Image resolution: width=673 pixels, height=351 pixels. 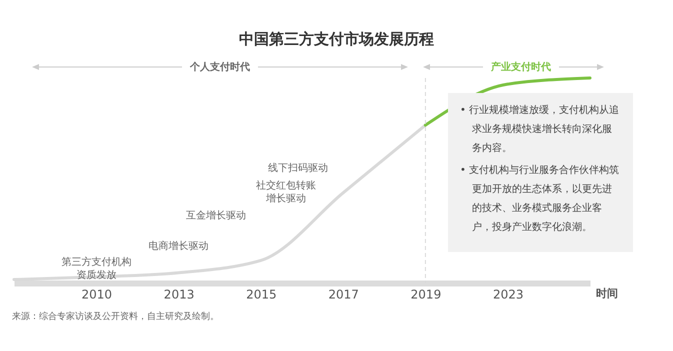 What do you see at coordinates (286, 191) in the screenshot?
I see `annotation: 社交红包转账增长驱动` at bounding box center [286, 191].